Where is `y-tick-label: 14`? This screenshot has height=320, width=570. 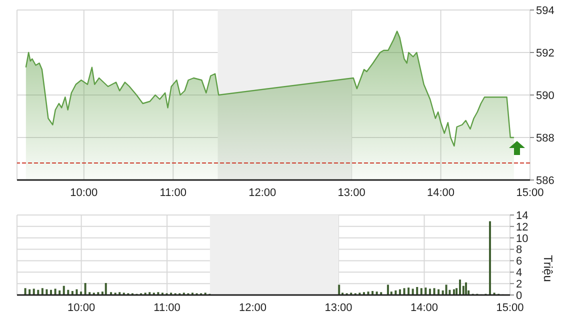
y-tick-label: 14 is located at coordinates (522, 216).